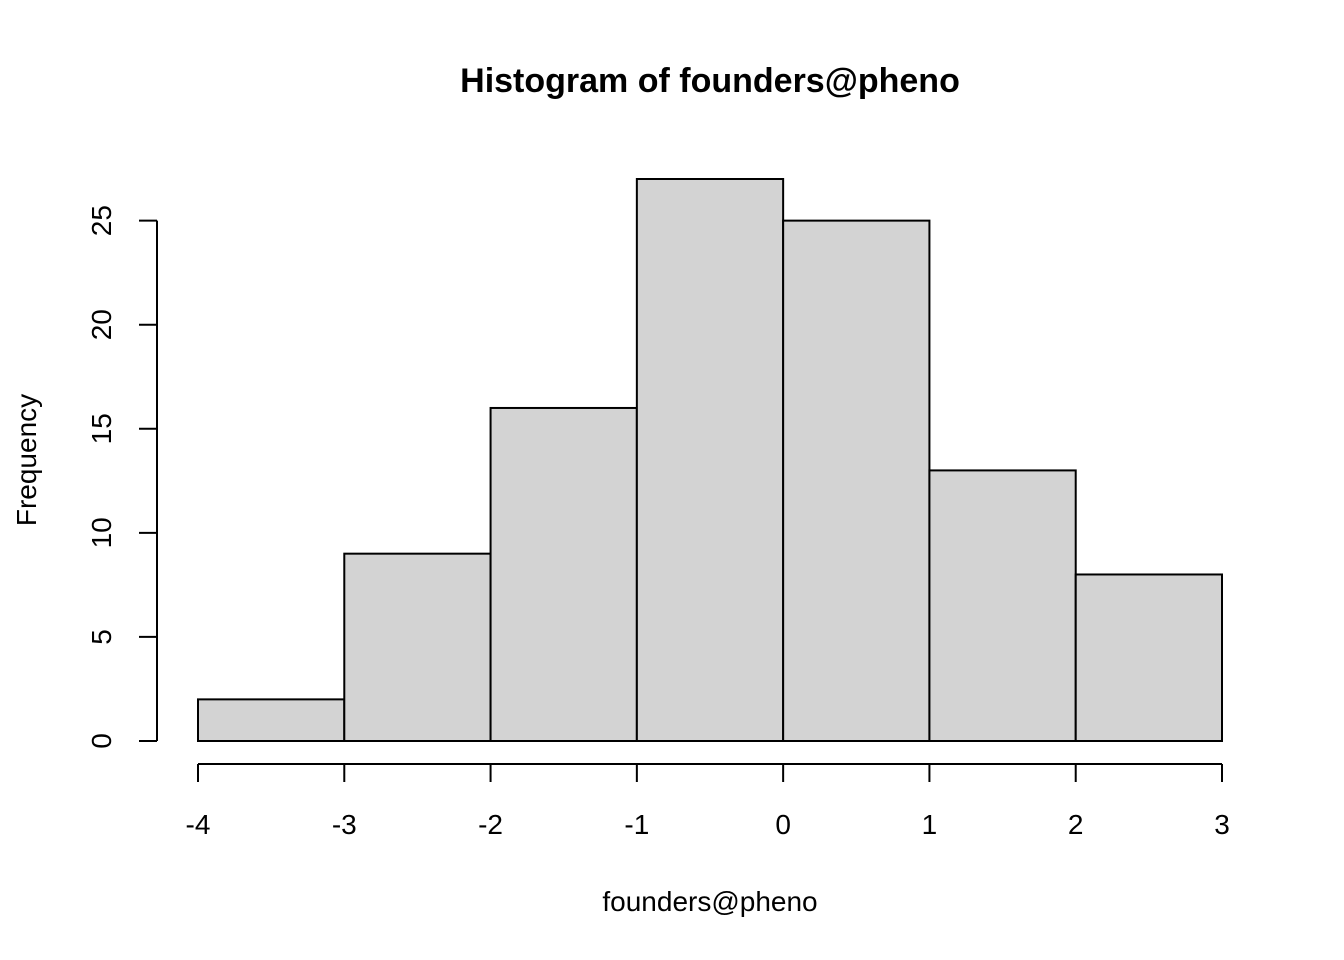 The width and height of the screenshot is (1344, 960). Describe the element at coordinates (783, 824) in the screenshot. I see `x-tick-label: 0` at that location.